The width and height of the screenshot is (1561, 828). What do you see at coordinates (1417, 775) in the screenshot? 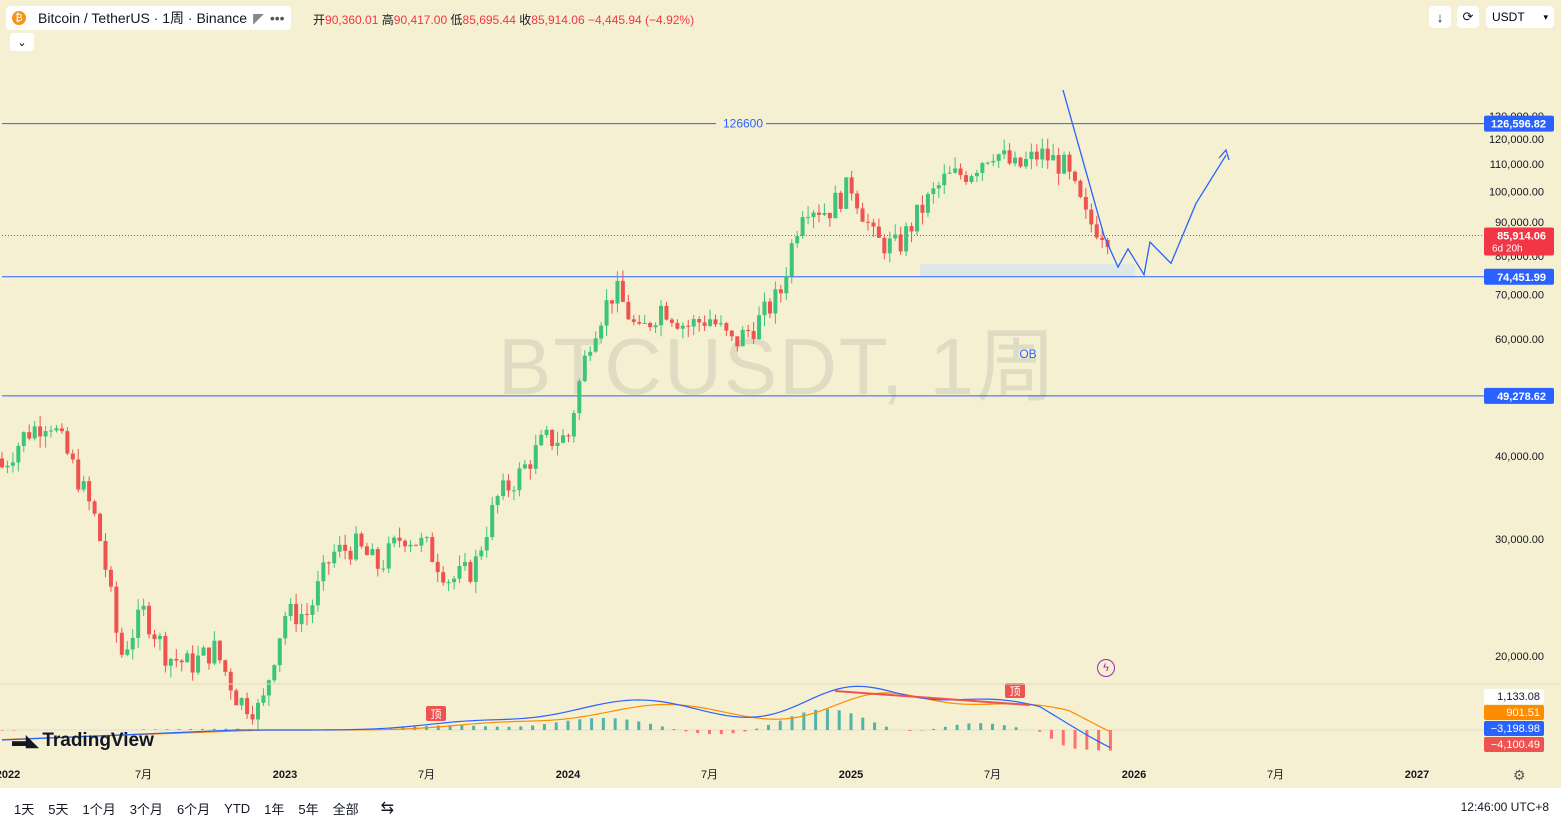
I see `x-tick-label: 2027` at bounding box center [1417, 775].